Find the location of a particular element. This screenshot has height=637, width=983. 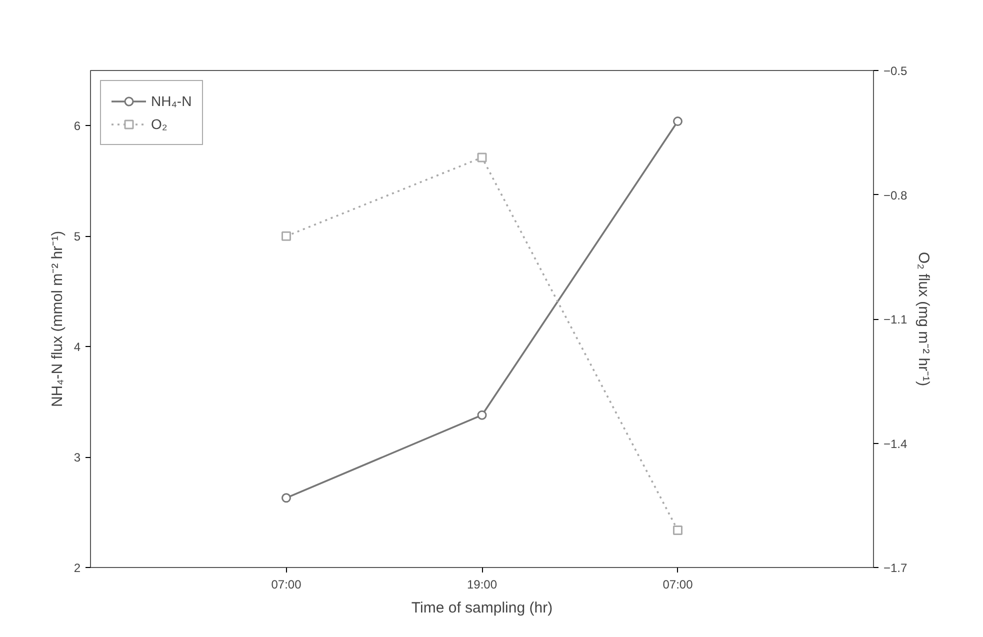

y-tick-label: 3 is located at coordinates (77, 457).